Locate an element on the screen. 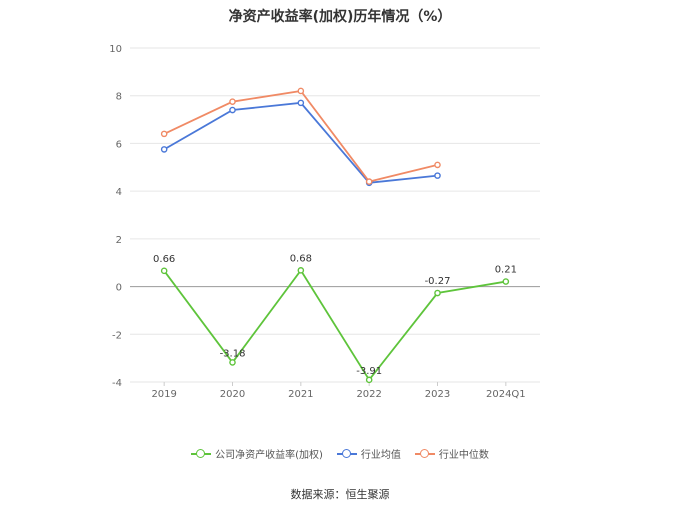 The width and height of the screenshot is (680, 509). chart-title: 净资产收益率(加权)历年情况（%） is located at coordinates (340, 17).